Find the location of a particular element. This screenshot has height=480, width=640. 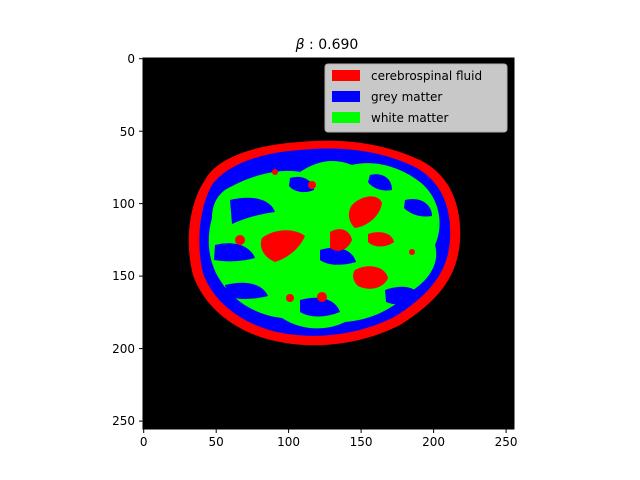

y-tick-label: 250 is located at coordinates (123, 421).